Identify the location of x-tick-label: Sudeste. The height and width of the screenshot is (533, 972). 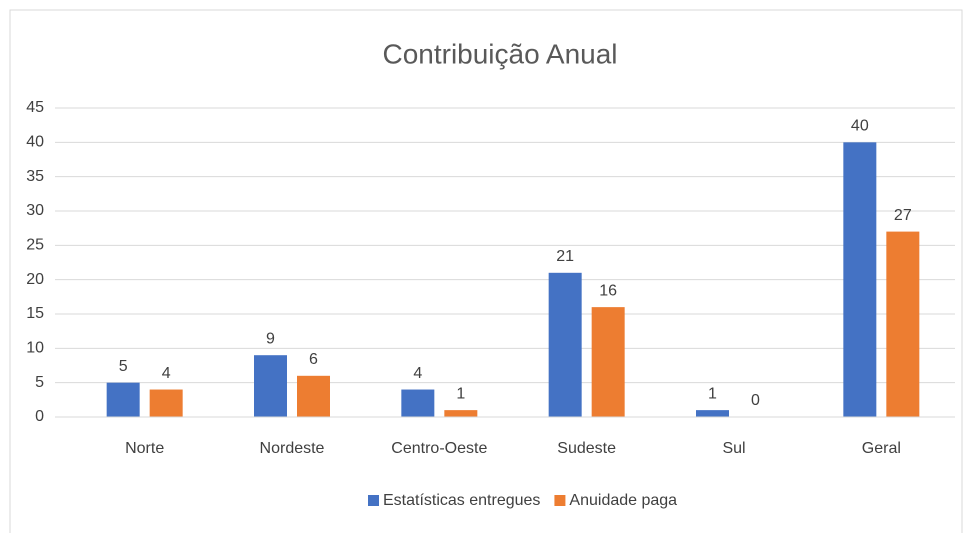
(586, 448).